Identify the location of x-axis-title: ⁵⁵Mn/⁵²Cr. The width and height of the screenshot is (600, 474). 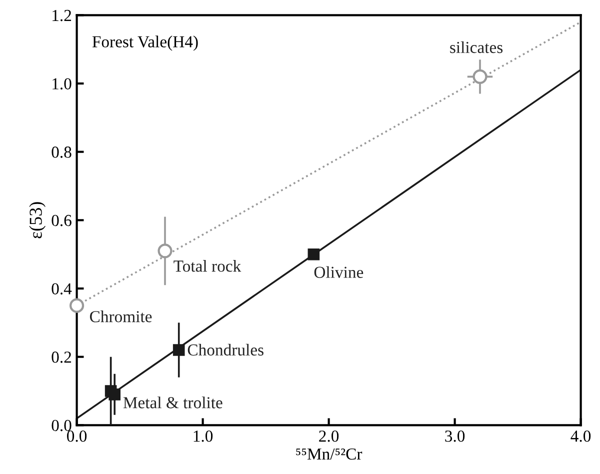
(329, 454).